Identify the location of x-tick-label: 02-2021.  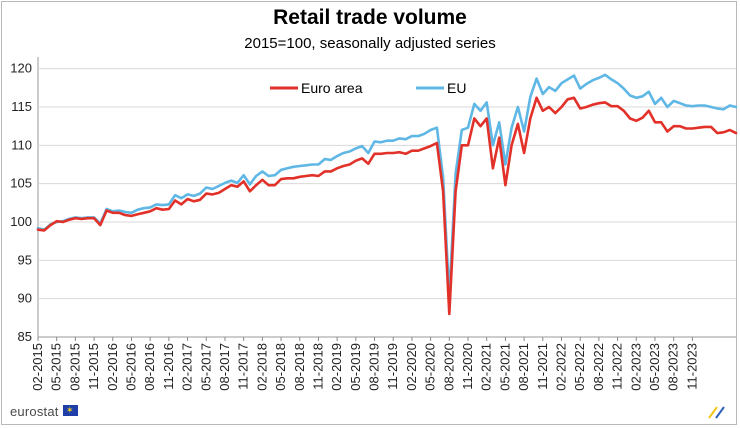
(486, 367).